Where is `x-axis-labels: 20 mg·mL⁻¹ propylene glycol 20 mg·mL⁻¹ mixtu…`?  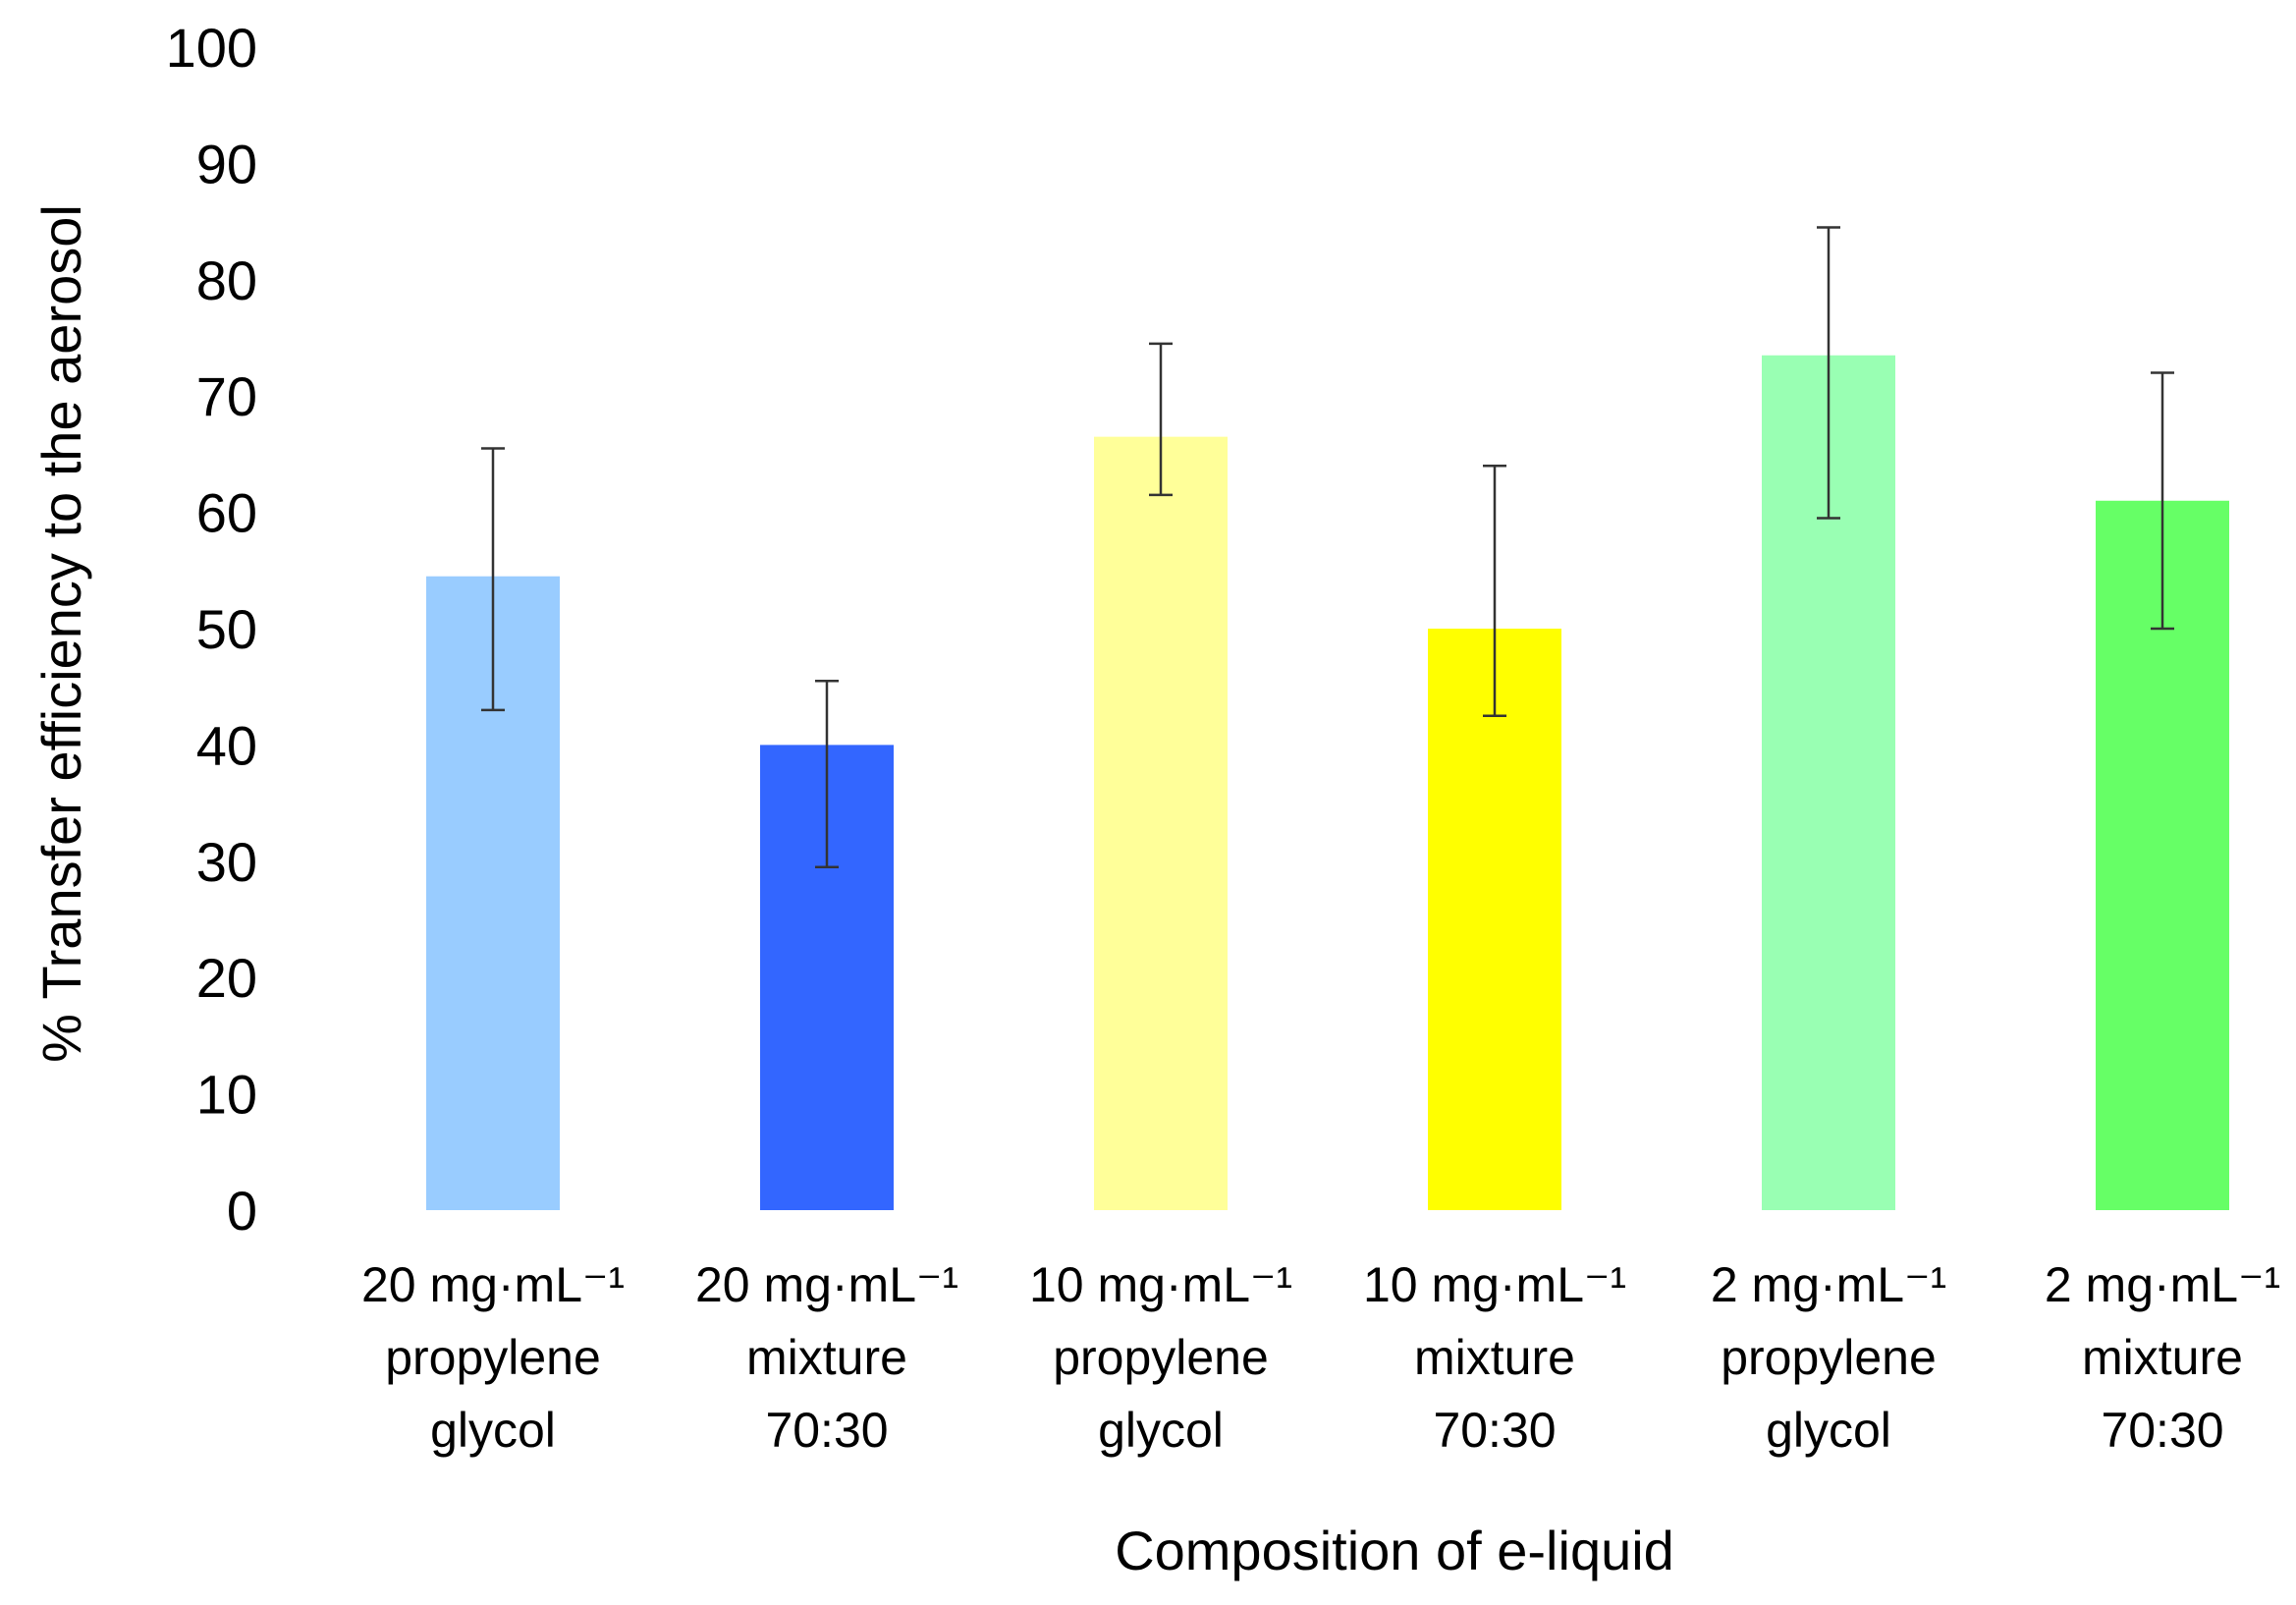
x-axis-labels: 20 mg·mL⁻¹ propylene glycol 20 mg·mL⁻¹ mixtu… is located at coordinates (1320, 1357).